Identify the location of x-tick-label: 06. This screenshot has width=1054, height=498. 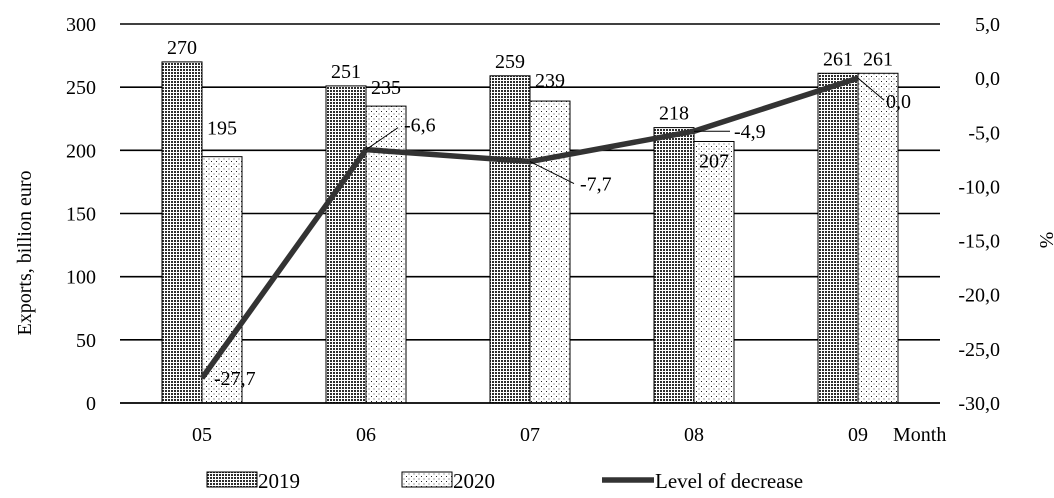
(366, 435).